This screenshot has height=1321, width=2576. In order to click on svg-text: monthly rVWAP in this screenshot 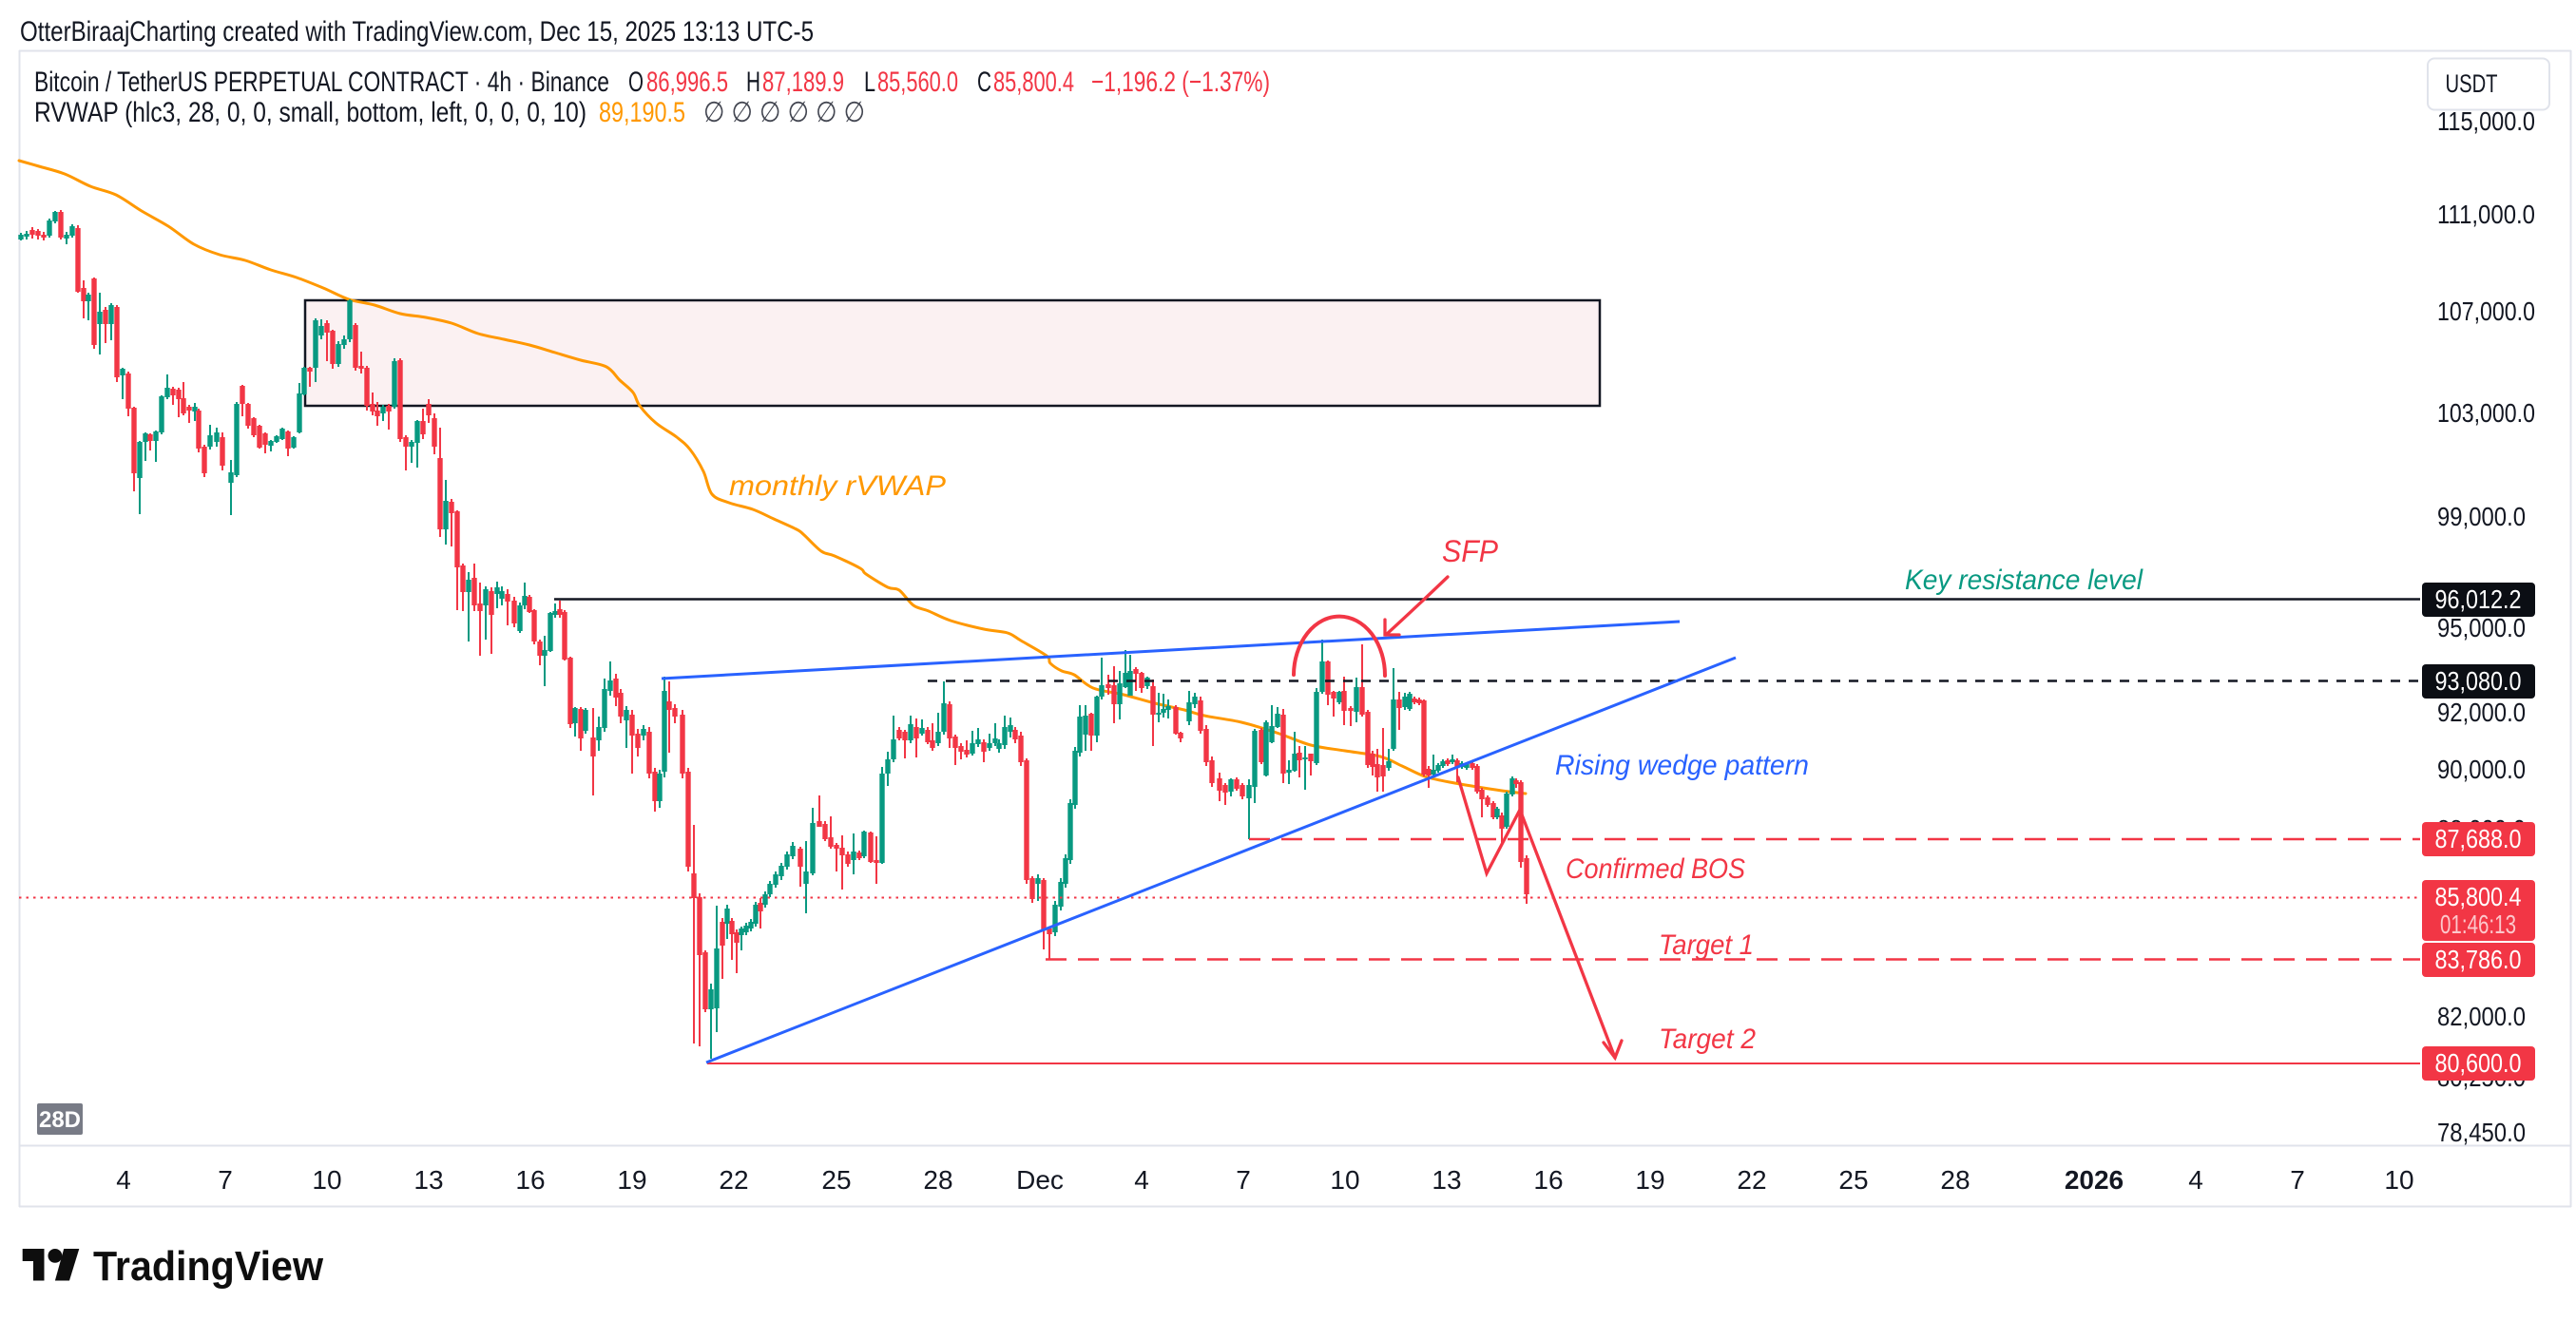, I will do `click(838, 486)`.